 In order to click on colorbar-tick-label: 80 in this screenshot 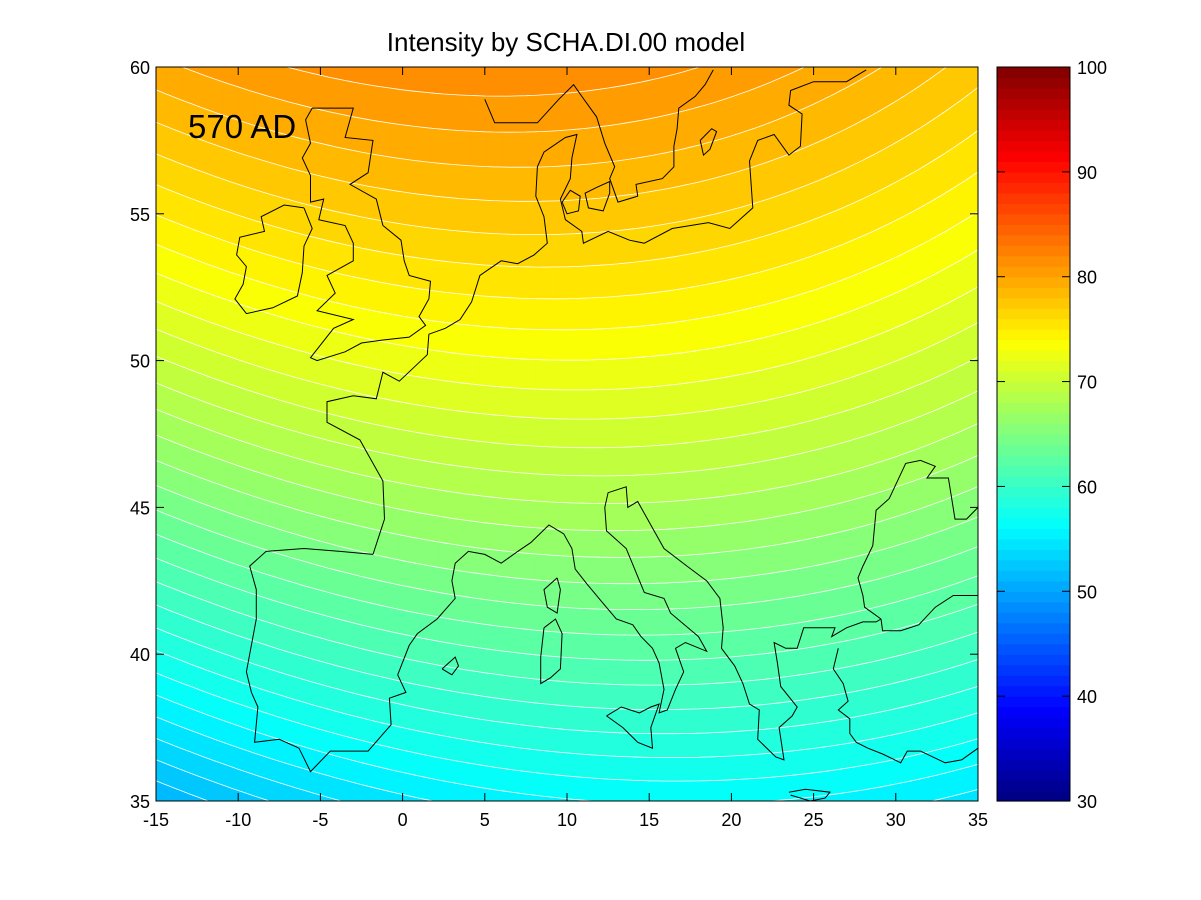, I will do `click(1087, 278)`.